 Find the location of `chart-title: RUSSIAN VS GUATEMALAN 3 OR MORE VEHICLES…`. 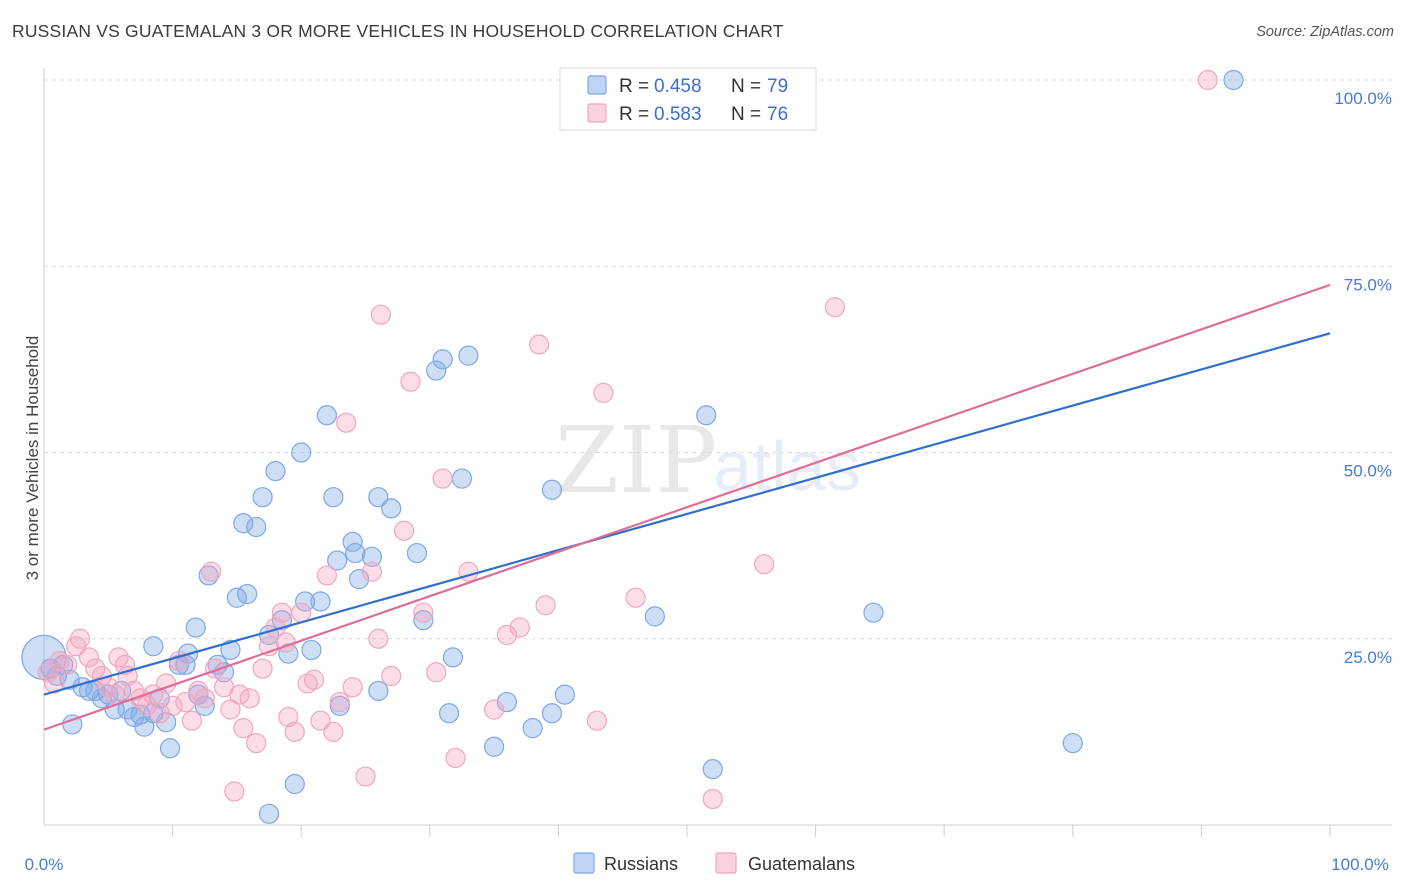

chart-title: RUSSIAN VS GUATEMALAN 3 OR MORE VEHICLES… is located at coordinates (398, 31).